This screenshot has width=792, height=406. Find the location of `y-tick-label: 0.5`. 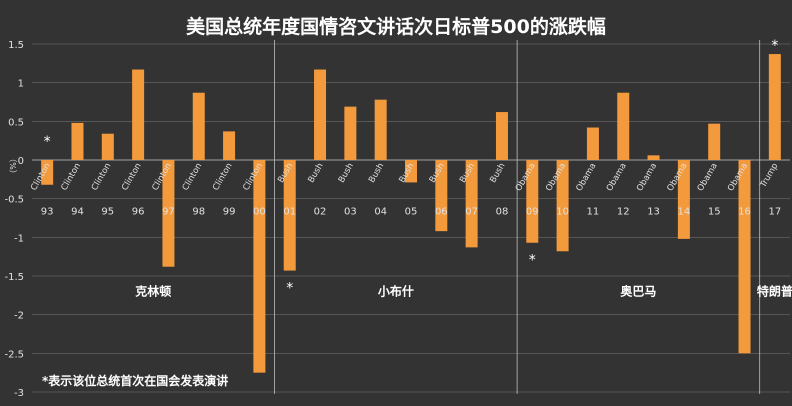

y-tick-label: 0.5 is located at coordinates (16, 122).